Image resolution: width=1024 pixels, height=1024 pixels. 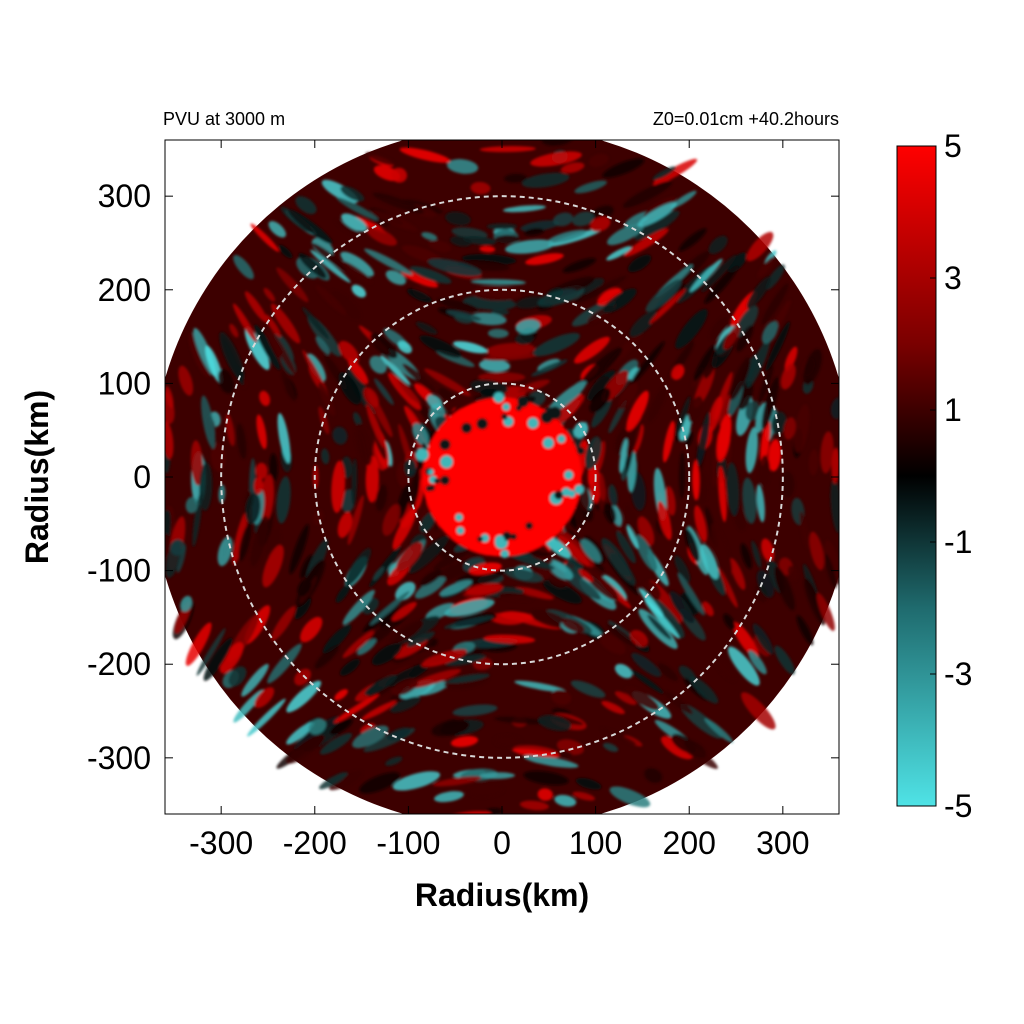 What do you see at coordinates (958, 806) in the screenshot?
I see `colorbar-tick-label: -5` at bounding box center [958, 806].